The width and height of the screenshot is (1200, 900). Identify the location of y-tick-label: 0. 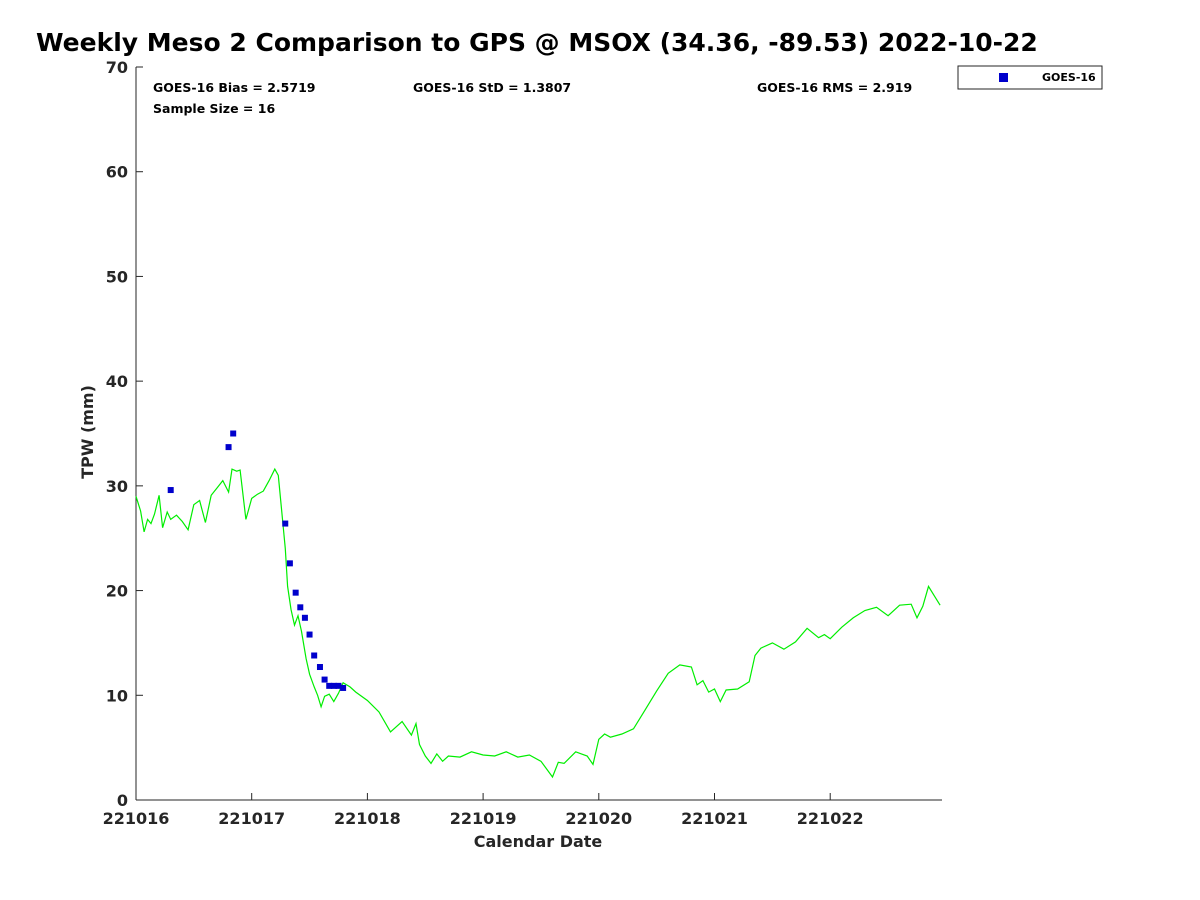
(122, 800).